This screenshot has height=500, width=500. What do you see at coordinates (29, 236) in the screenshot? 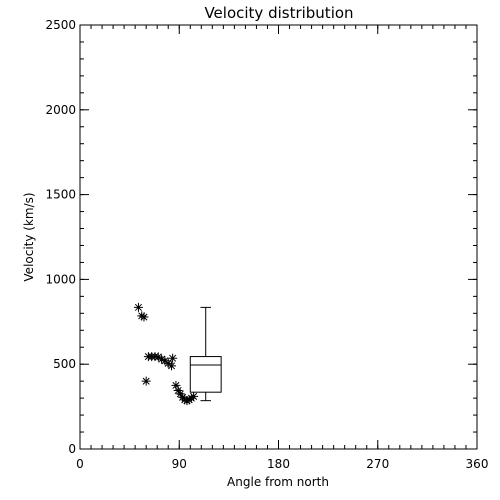
I see `y-axis-label: Velocity (km/s)` at bounding box center [29, 236].